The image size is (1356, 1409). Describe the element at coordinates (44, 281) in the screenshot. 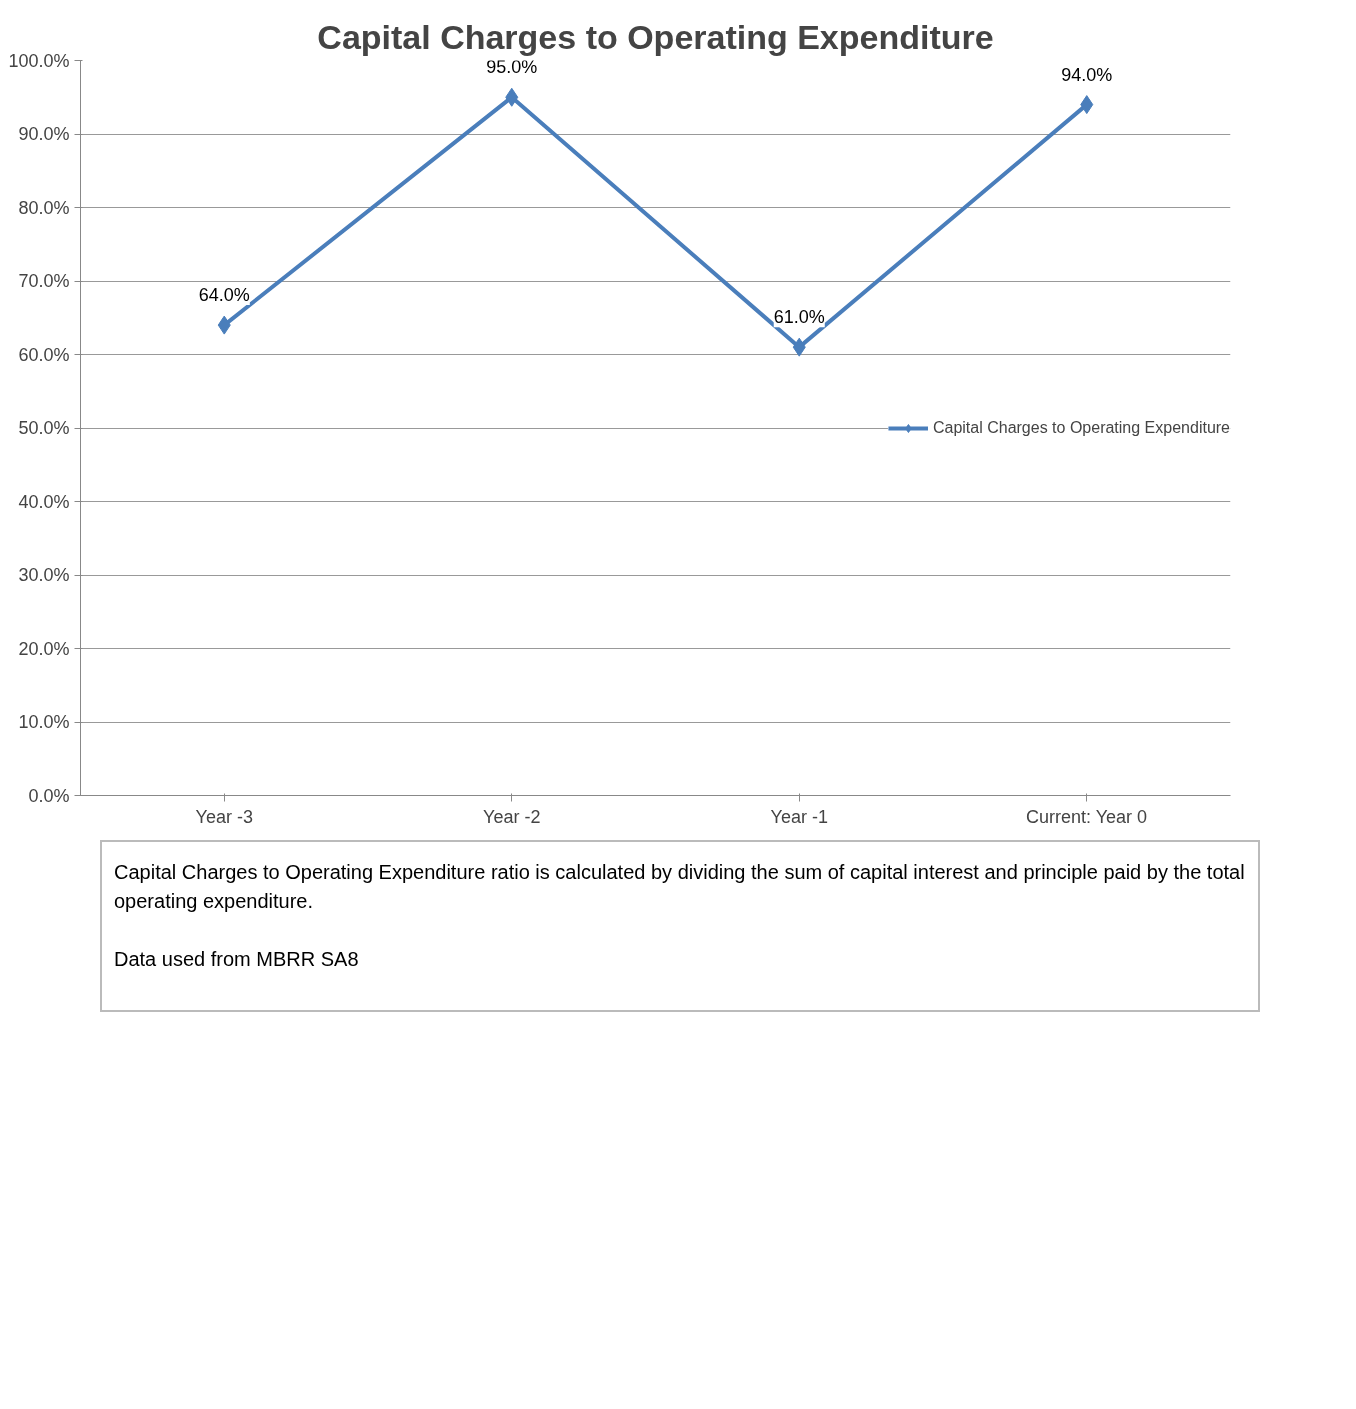

I see `y-tick-label: 70.0%` at that location.